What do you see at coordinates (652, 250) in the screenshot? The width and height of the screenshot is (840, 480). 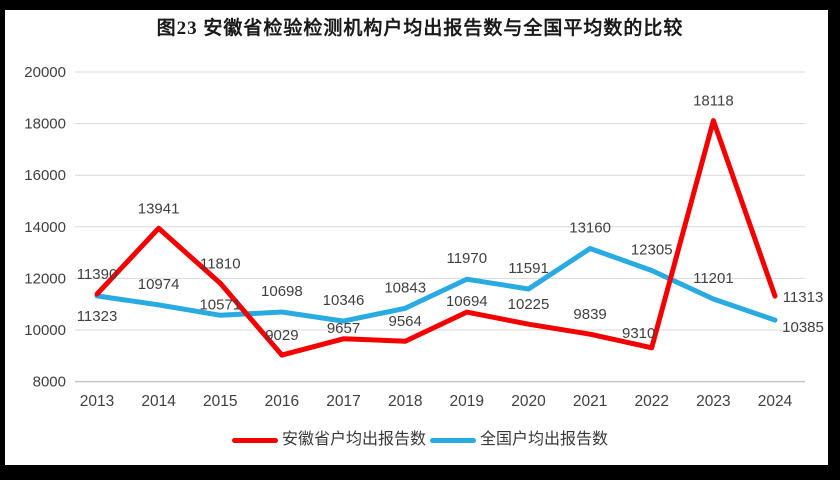 I see `data-label-national-2022: 12305` at bounding box center [652, 250].